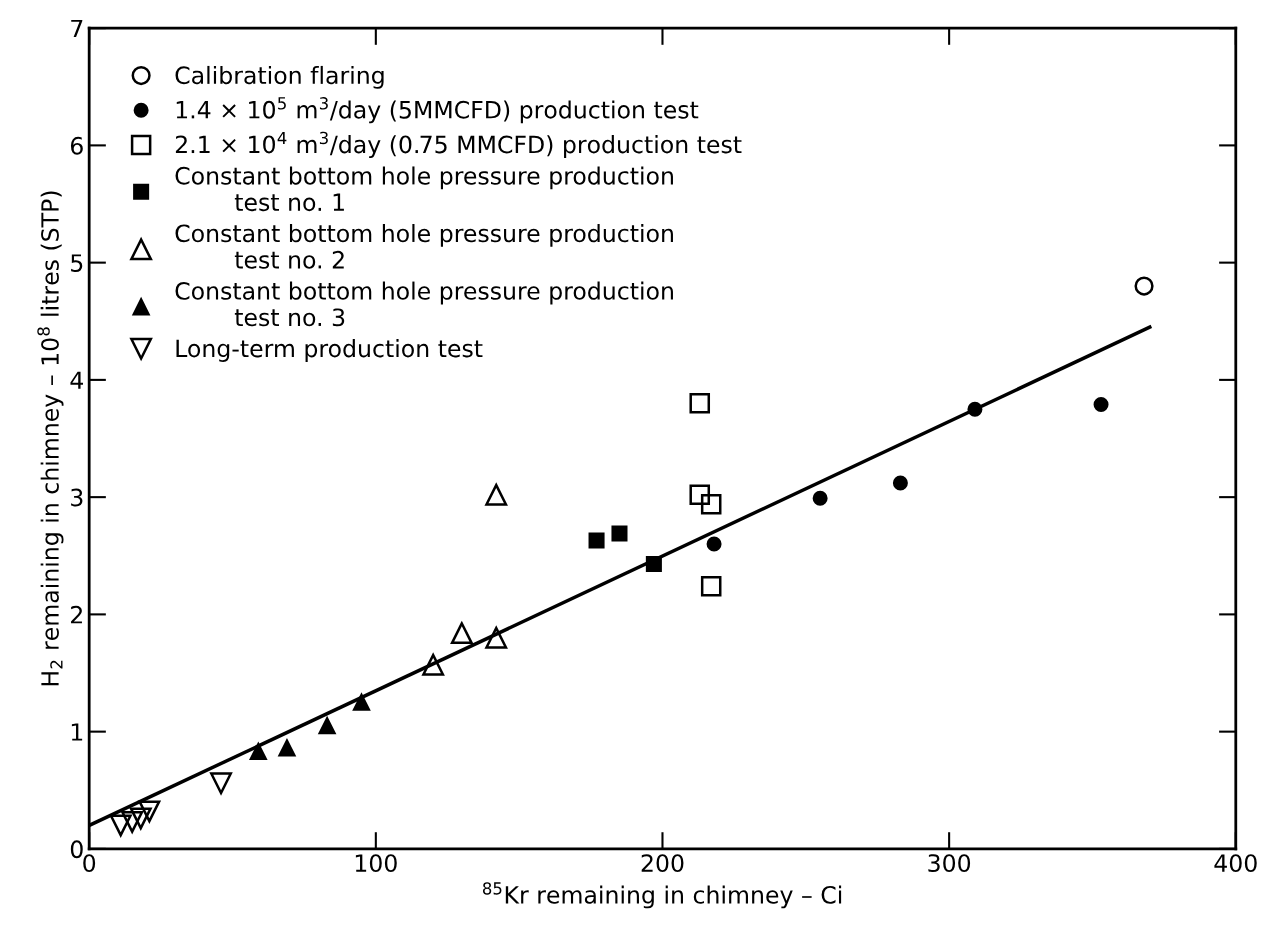 The image size is (1274, 938). Describe the element at coordinates (77, 28) in the screenshot. I see `y-tick-label: 7` at that location.